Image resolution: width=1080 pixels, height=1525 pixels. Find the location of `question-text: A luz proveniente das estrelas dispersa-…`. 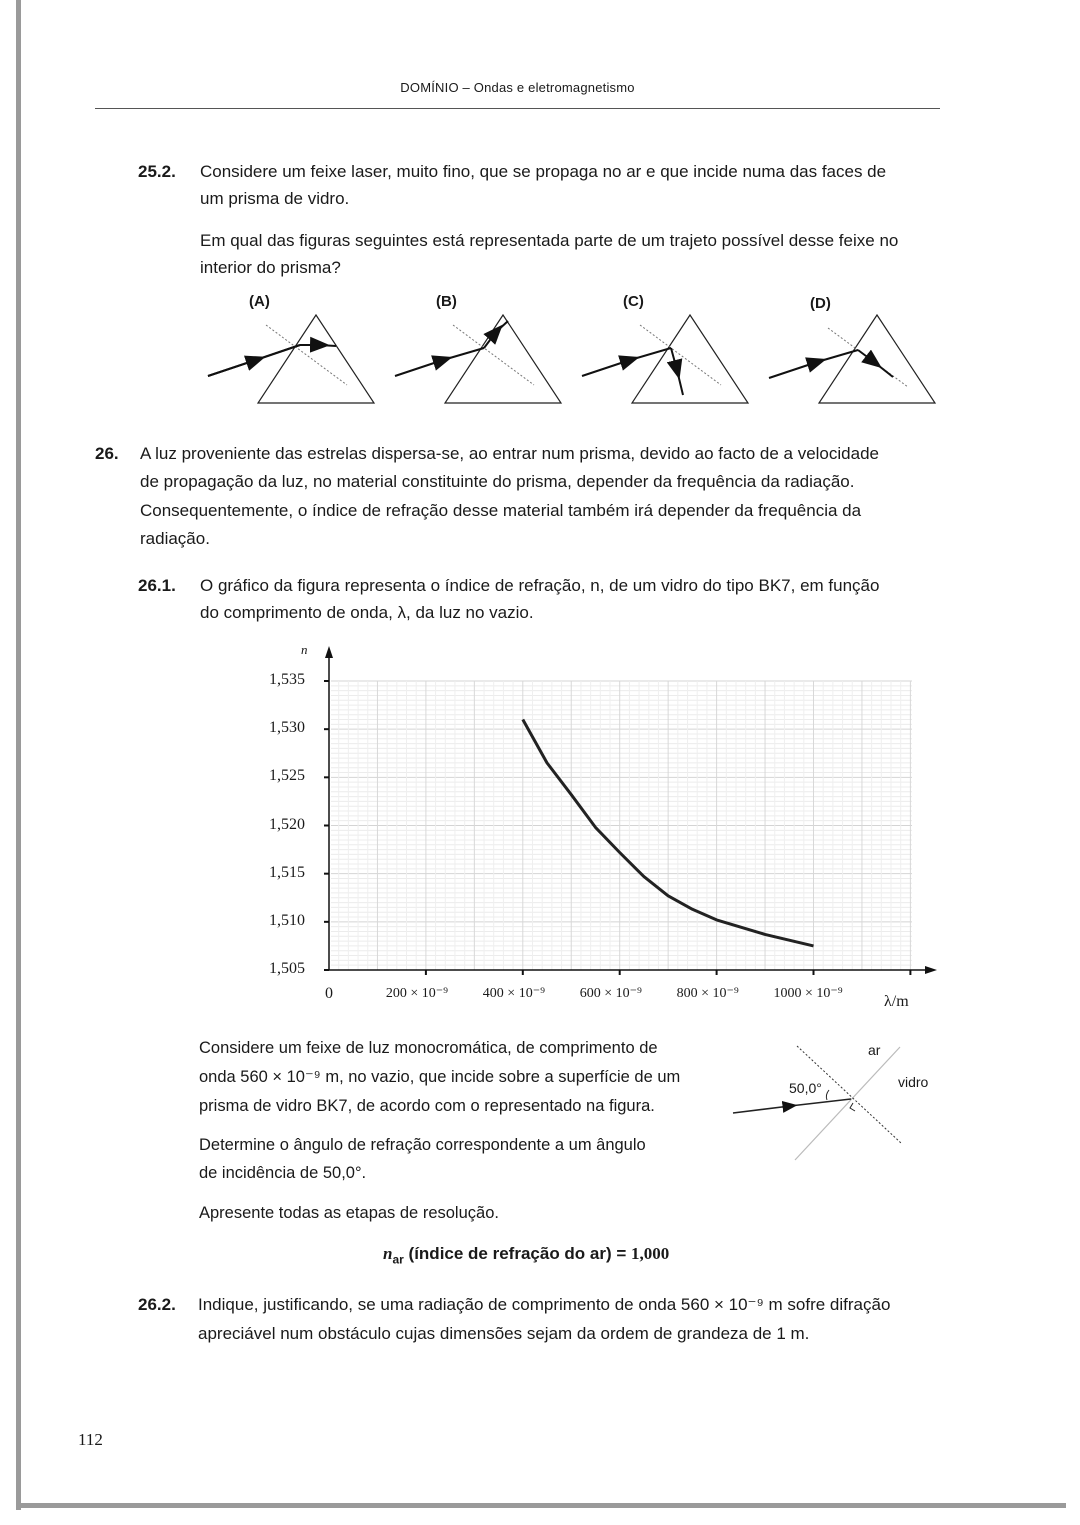

question-text: A luz proveniente das estrelas dispersa-… is located at coordinates (509, 453).